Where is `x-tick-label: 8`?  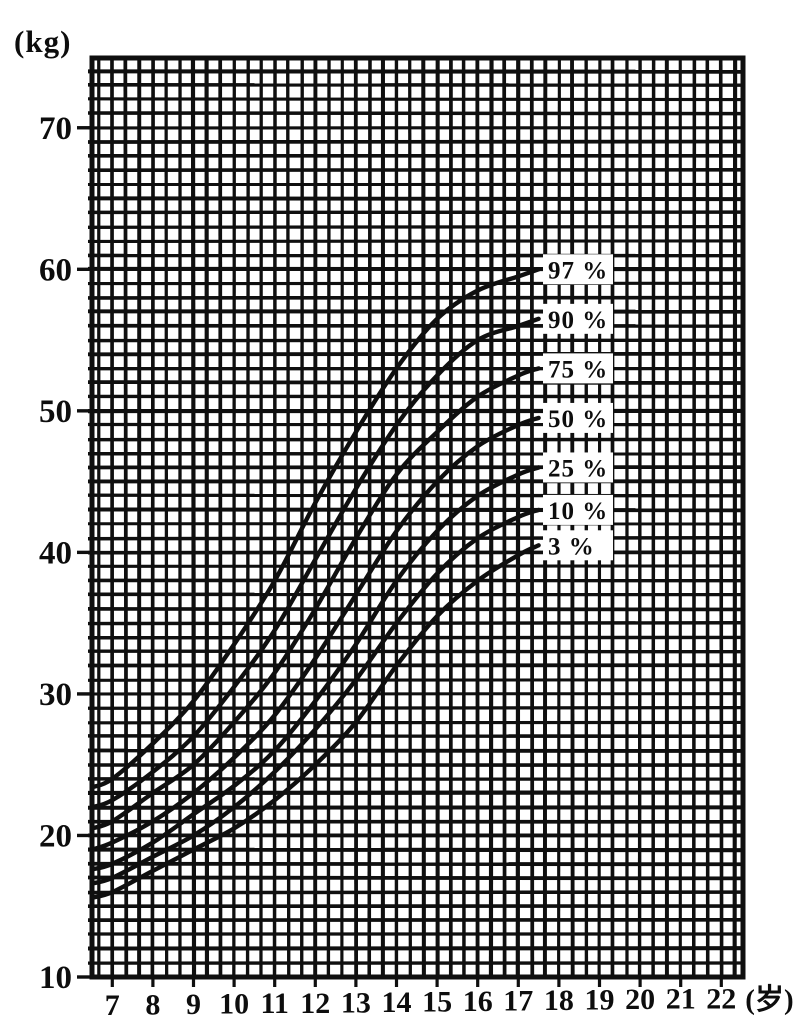
x-tick-label: 8 is located at coordinates (152, 1005).